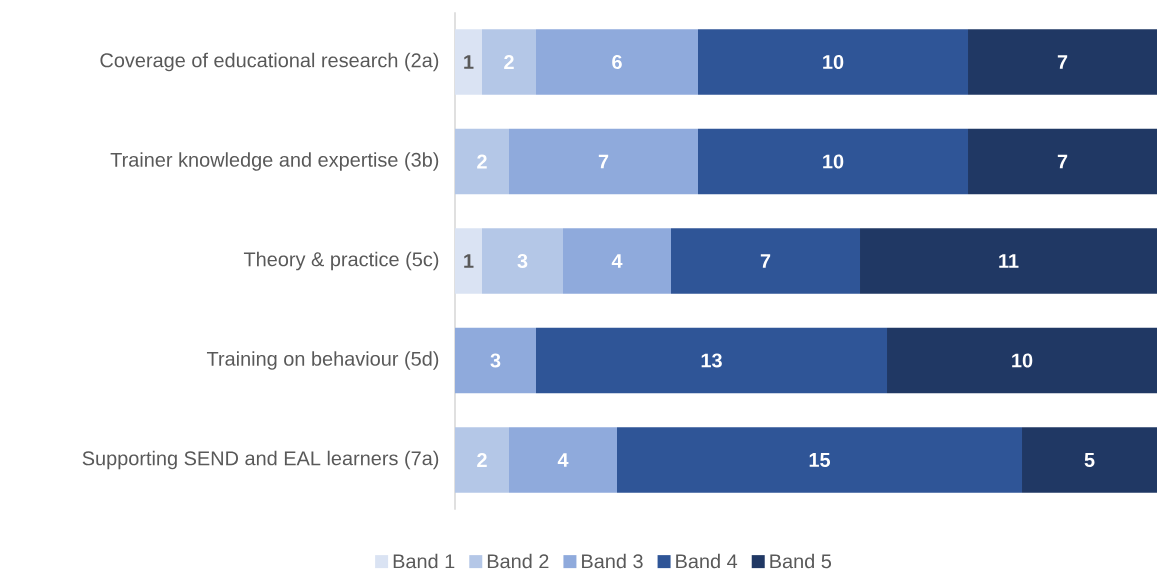  What do you see at coordinates (518, 561) in the screenshot?
I see `legend-label: Band 2` at bounding box center [518, 561].